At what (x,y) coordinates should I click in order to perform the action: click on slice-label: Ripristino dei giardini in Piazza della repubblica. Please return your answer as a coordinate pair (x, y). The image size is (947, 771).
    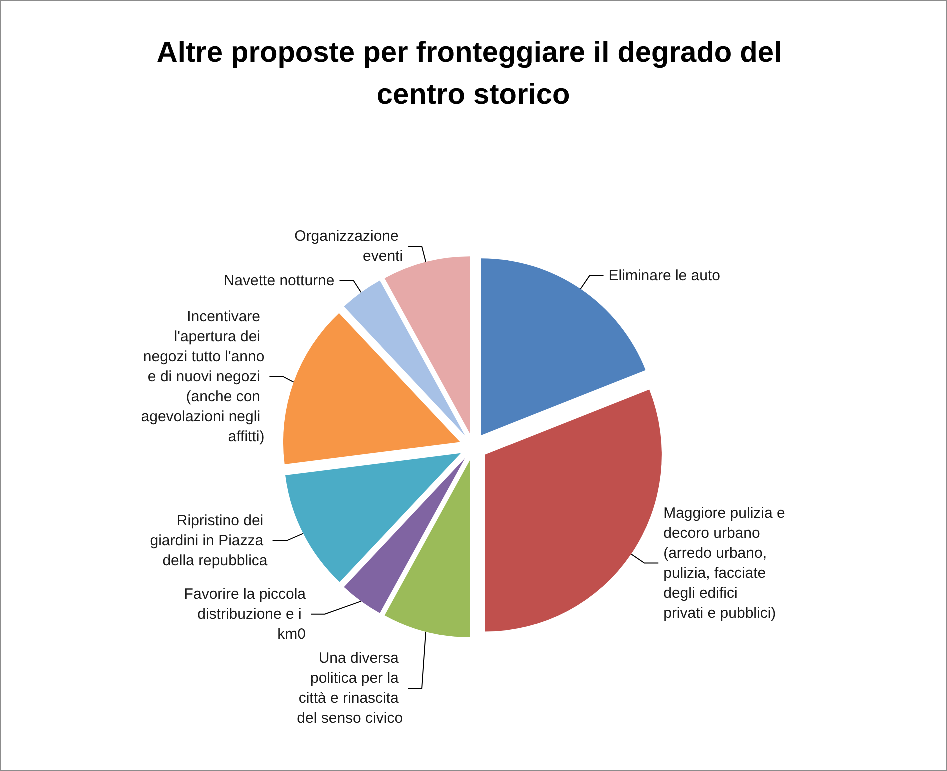
    Looking at the image, I should click on (209, 541).